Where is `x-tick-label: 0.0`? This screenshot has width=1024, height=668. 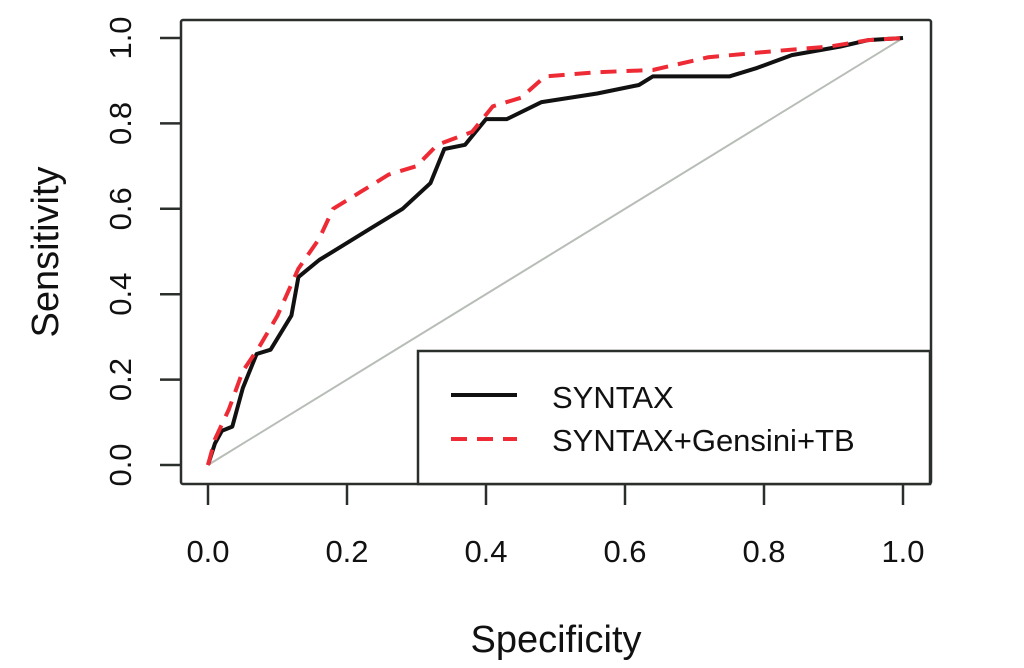 x-tick-label: 0.0 is located at coordinates (207, 551).